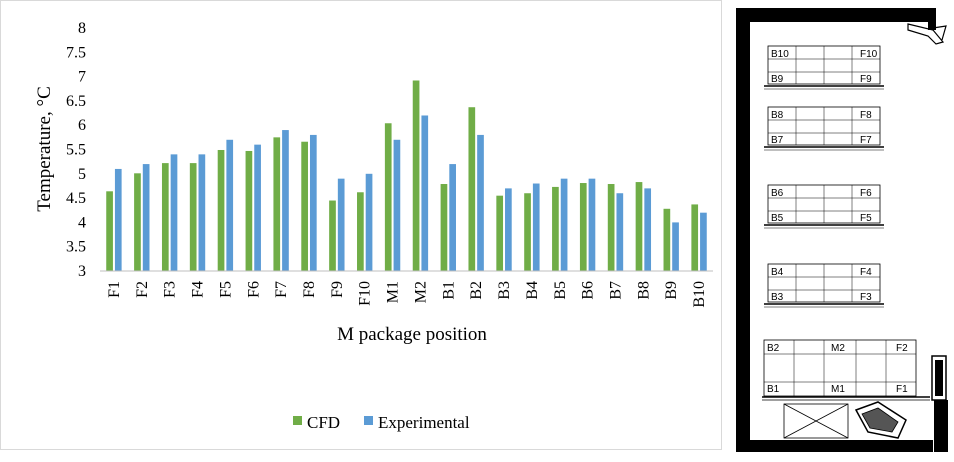 The width and height of the screenshot is (954, 462). What do you see at coordinates (639, 226) in the screenshot?
I see `bar-cfd-B8` at bounding box center [639, 226].